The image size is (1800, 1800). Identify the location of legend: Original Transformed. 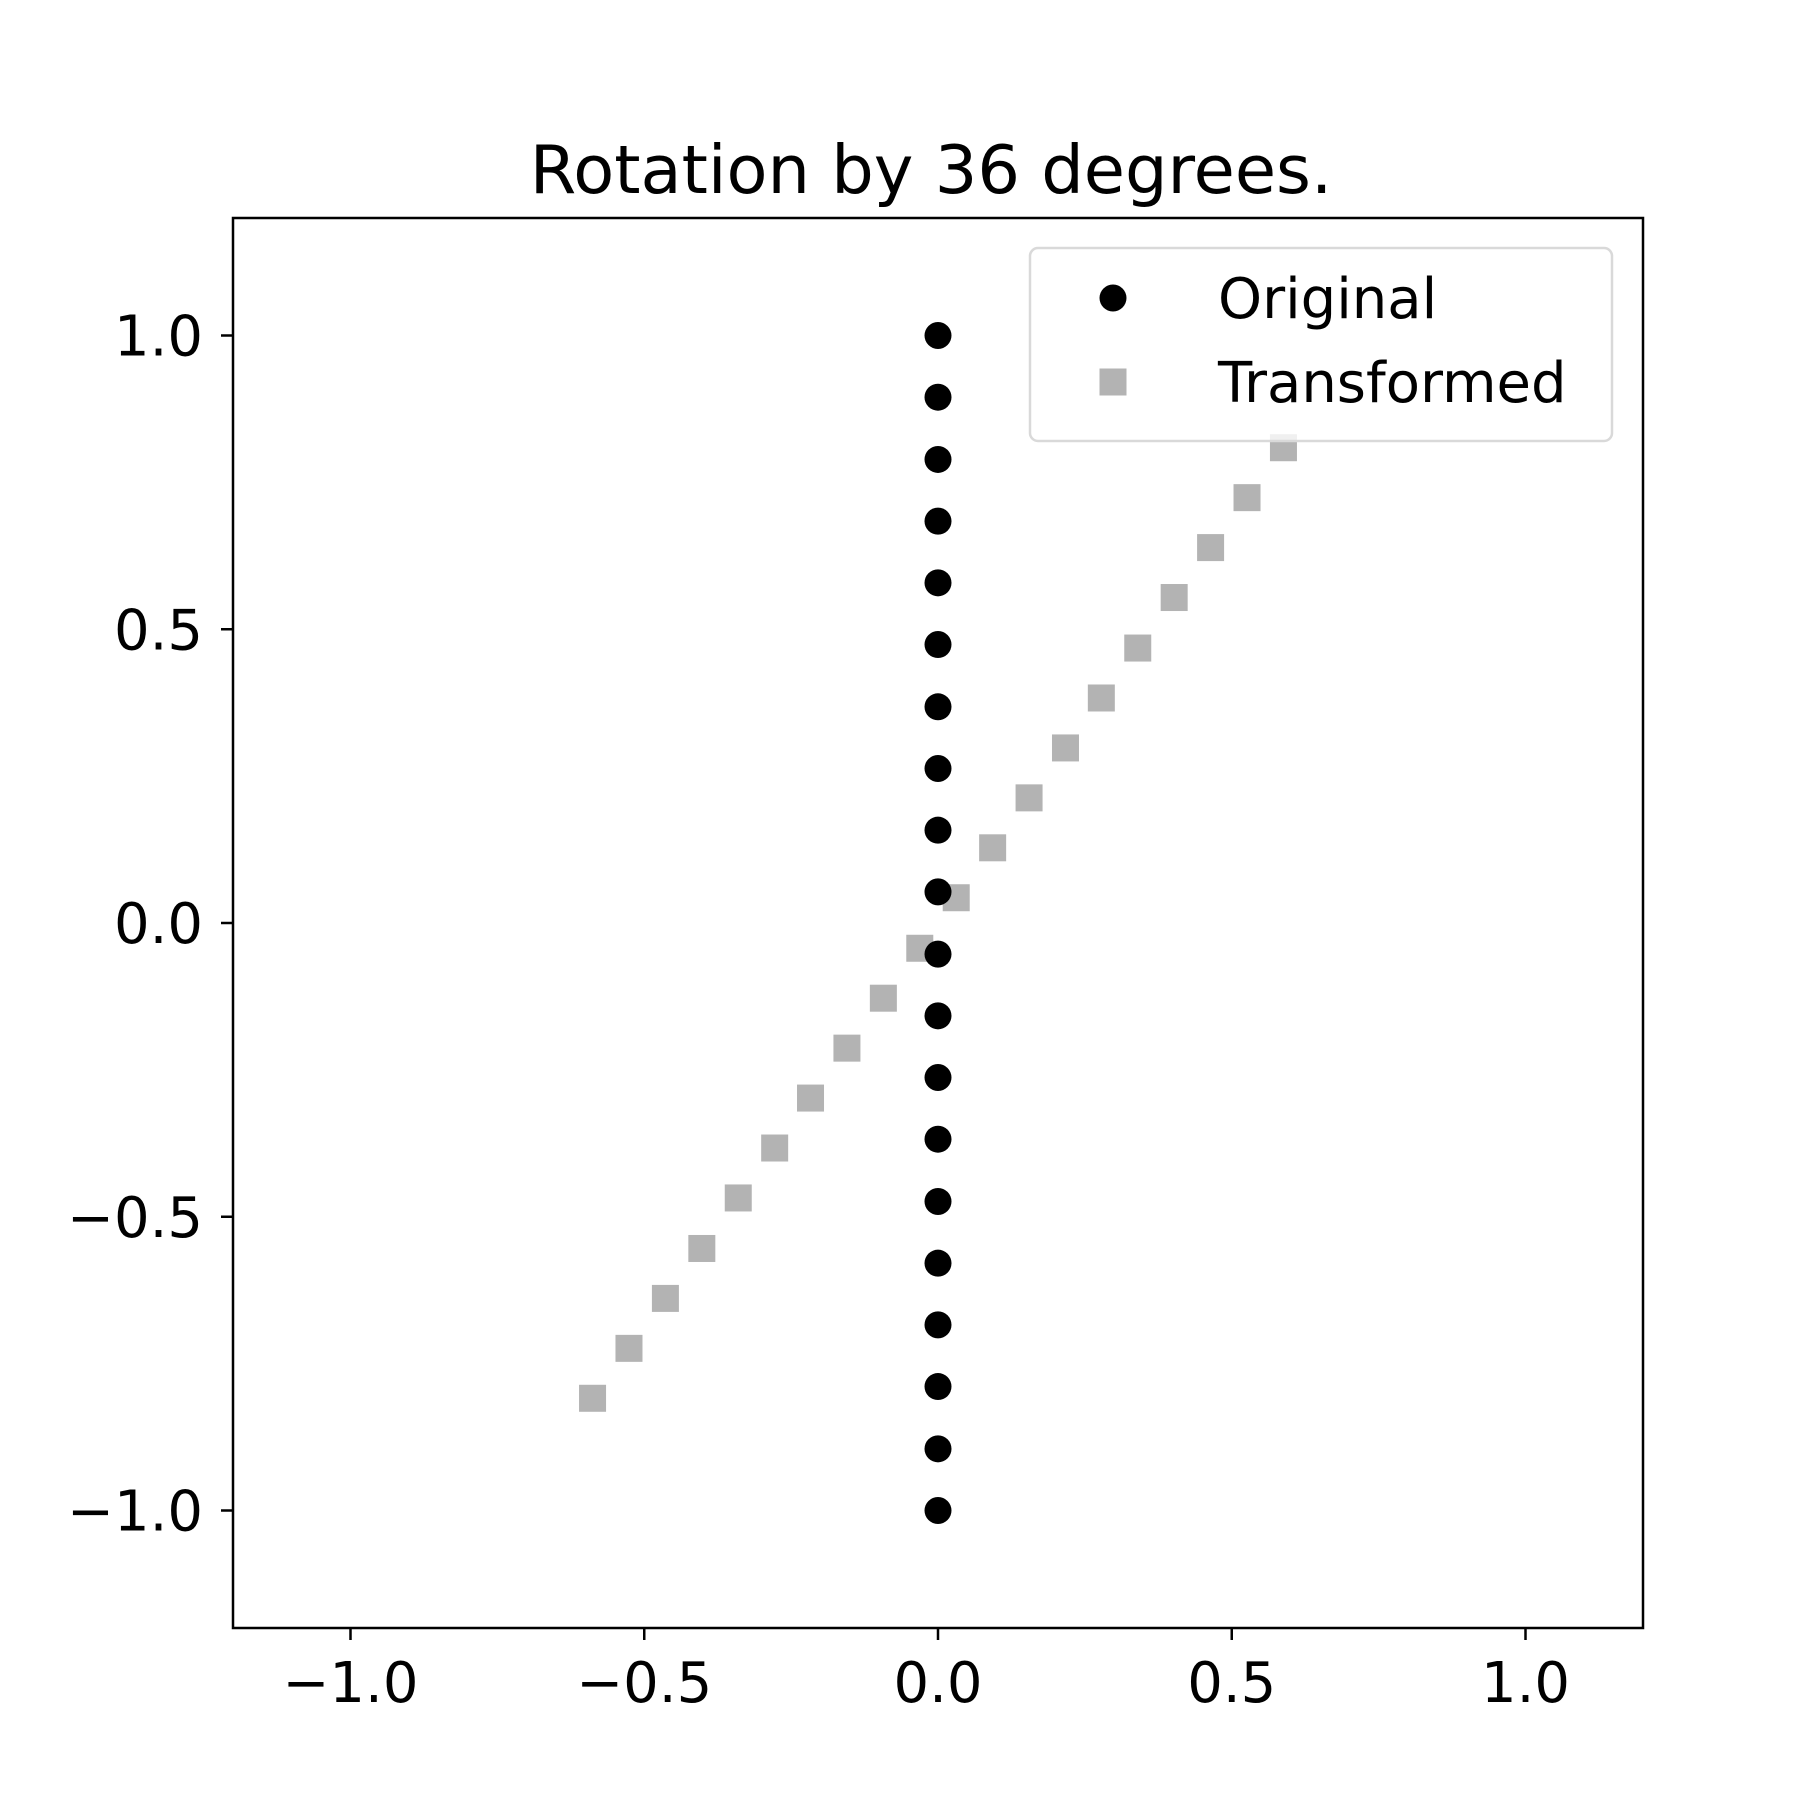
(1321, 344).